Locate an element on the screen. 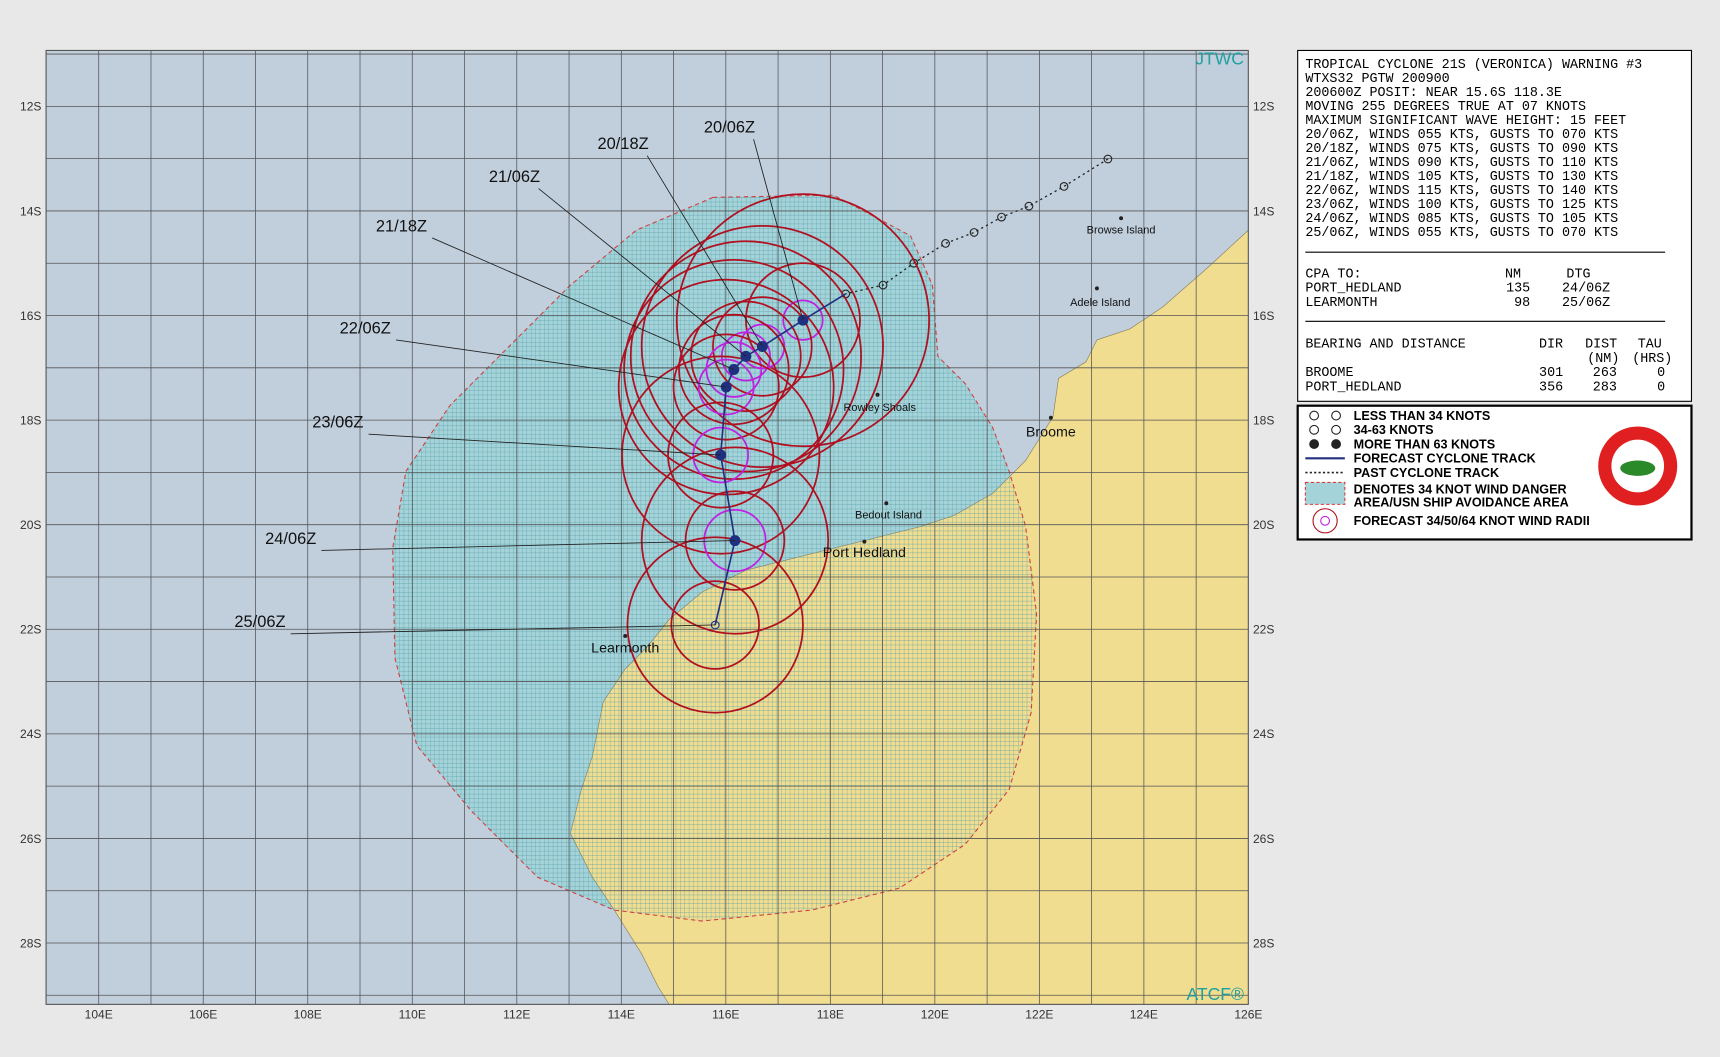 The image size is (1720, 1057). panel-text: (HRS) is located at coordinates (1652, 359).